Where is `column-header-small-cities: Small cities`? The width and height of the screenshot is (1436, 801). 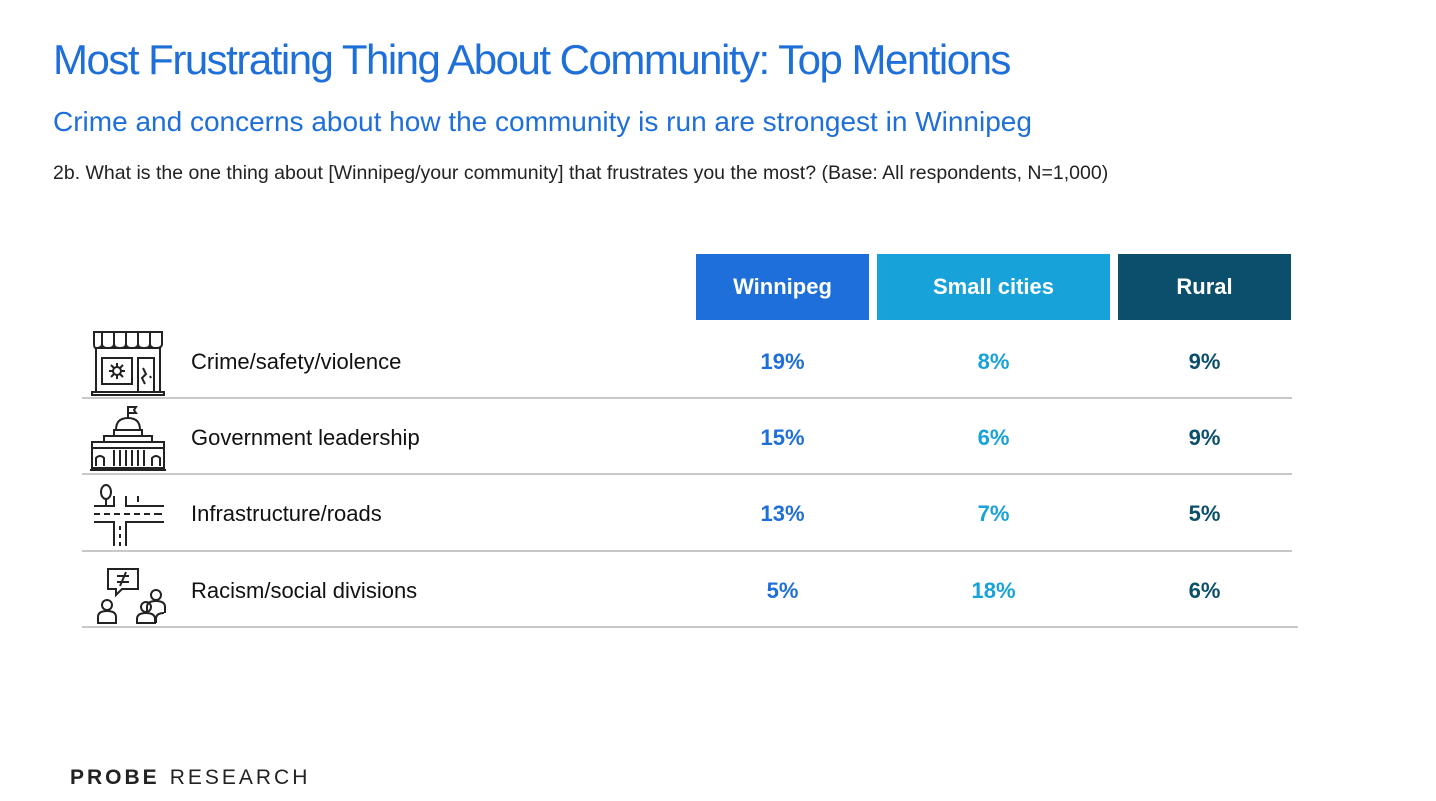 column-header-small-cities: Small cities is located at coordinates (993, 287).